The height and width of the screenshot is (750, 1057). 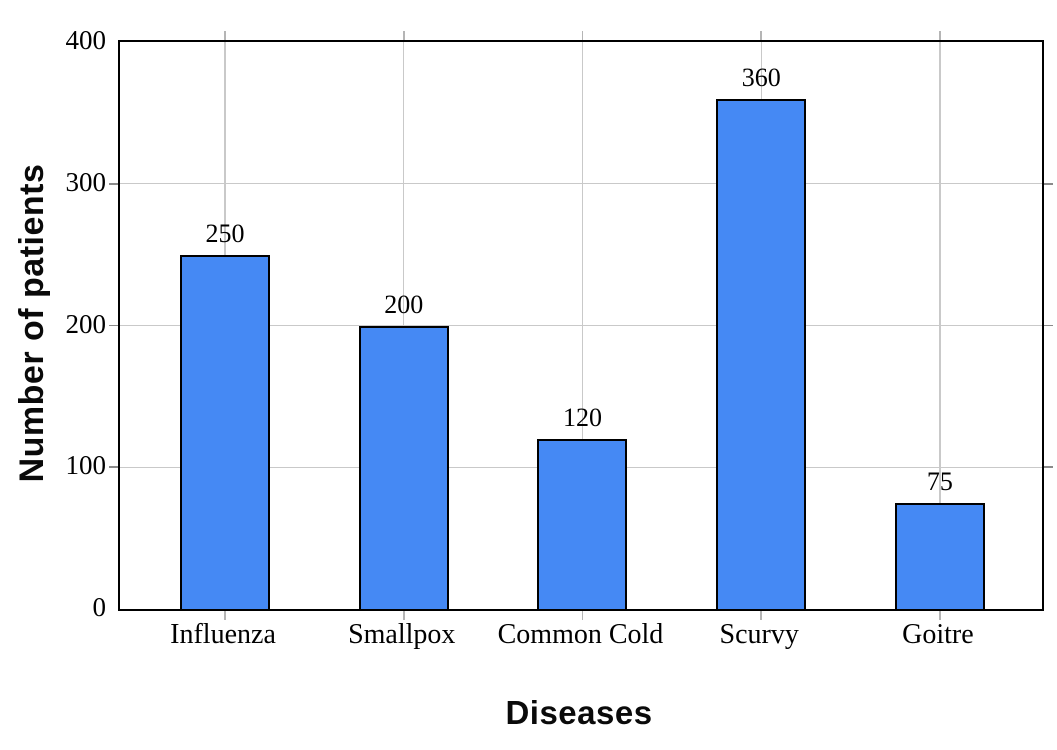 I want to click on bar-value-label: 120, so click(x=582, y=417).